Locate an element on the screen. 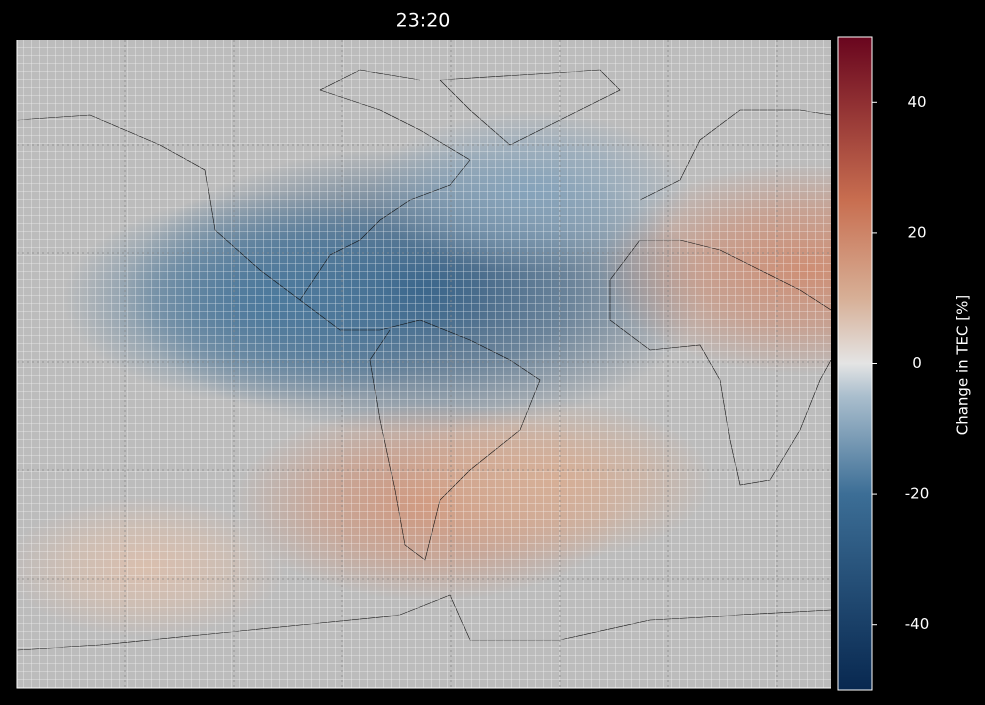  colorbar-tick-label: -40 is located at coordinates (917, 624).